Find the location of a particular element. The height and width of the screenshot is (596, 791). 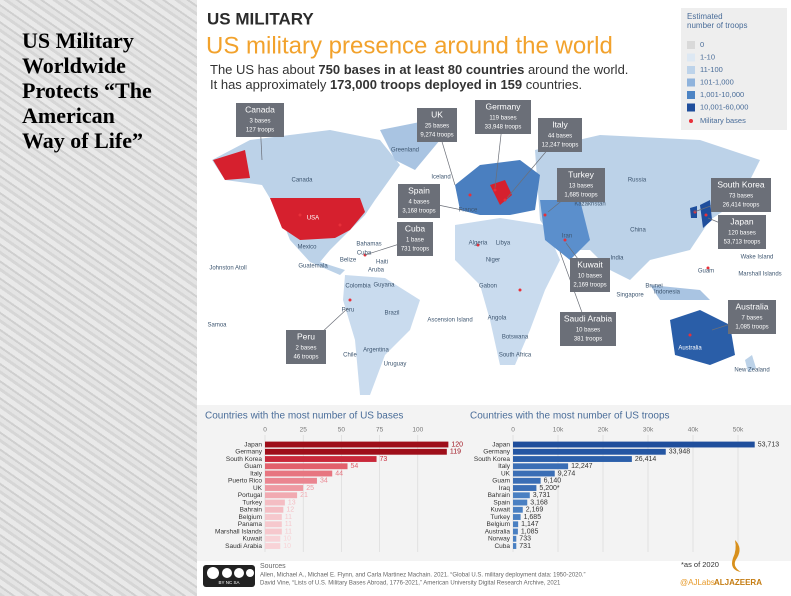

x-tick-label: 25 is located at coordinates (304, 430).